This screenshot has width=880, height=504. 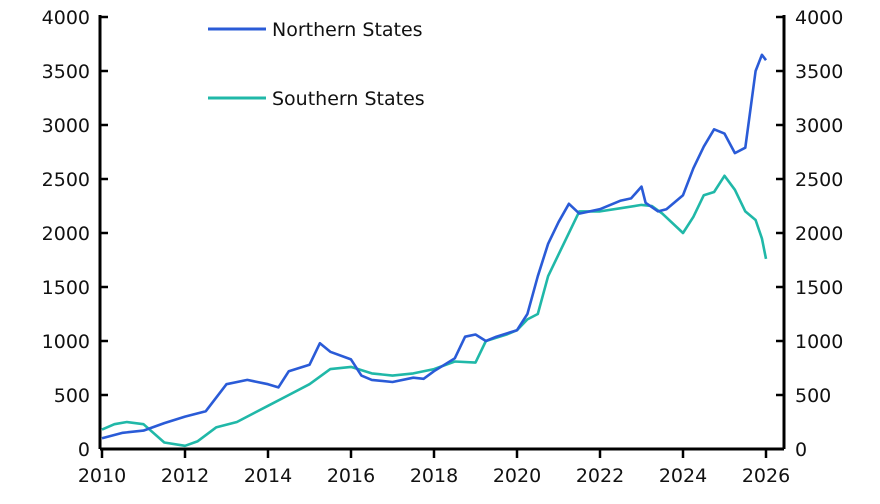 What do you see at coordinates (819, 126) in the screenshot?
I see `y-tick-label-right: 3000` at bounding box center [819, 126].